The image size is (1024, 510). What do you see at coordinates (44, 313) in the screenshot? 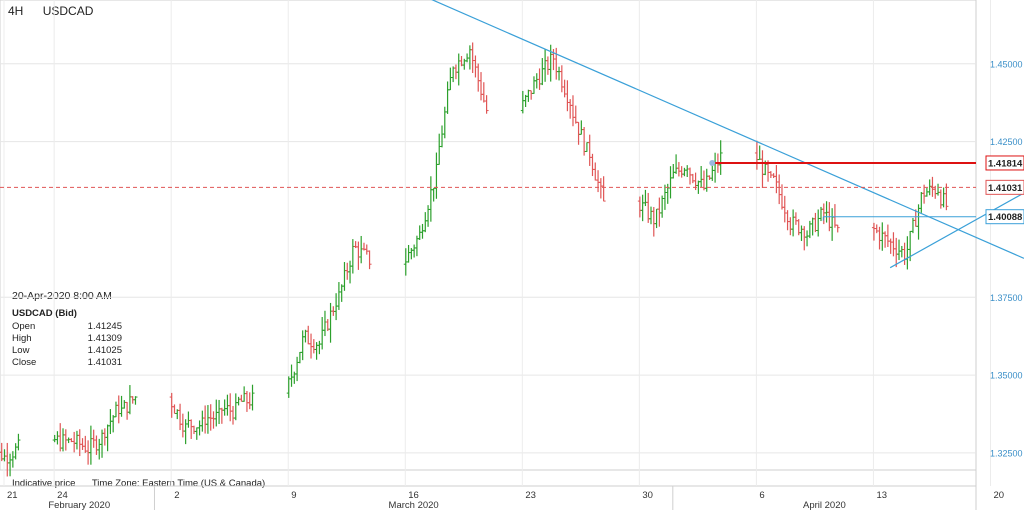
I see `info-symbol: USDCAD (Bid)` at bounding box center [44, 313].